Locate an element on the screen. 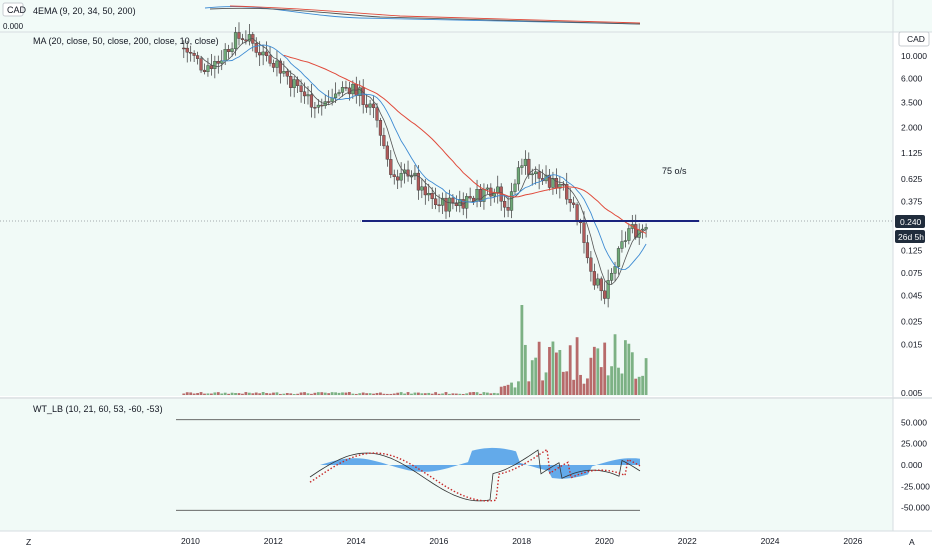 The height and width of the screenshot is (550, 932). y-tick-label: 1.125 is located at coordinates (912, 153).